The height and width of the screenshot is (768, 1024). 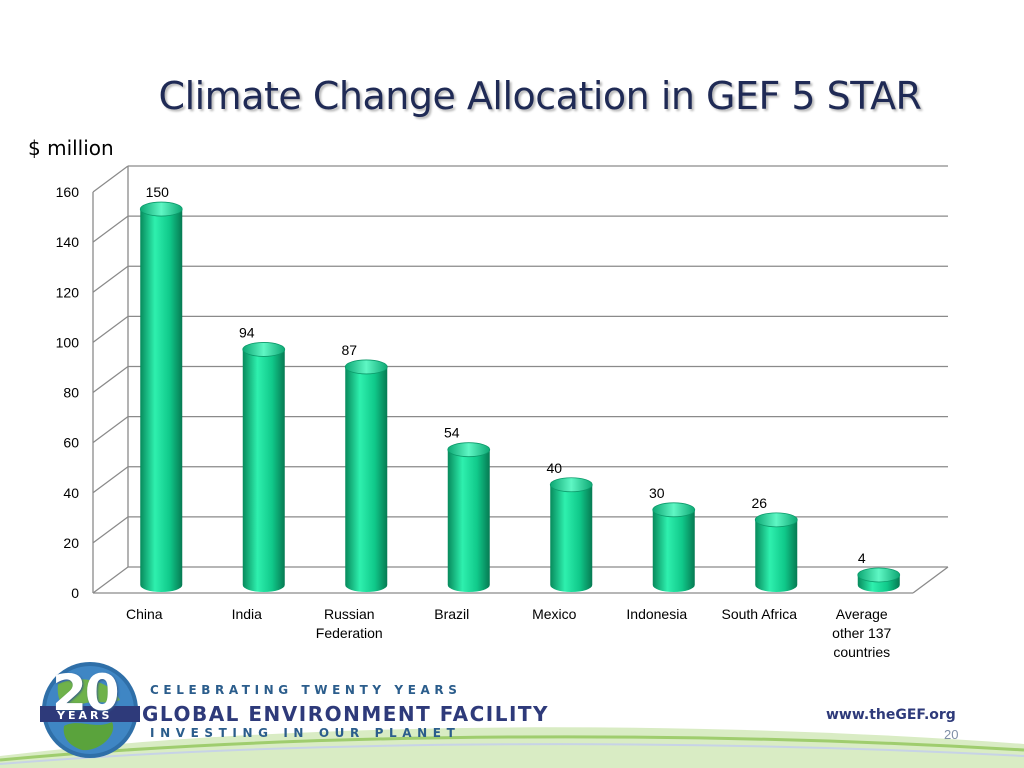 What do you see at coordinates (71, 393) in the screenshot?
I see `y-tick-label: 80` at bounding box center [71, 393].